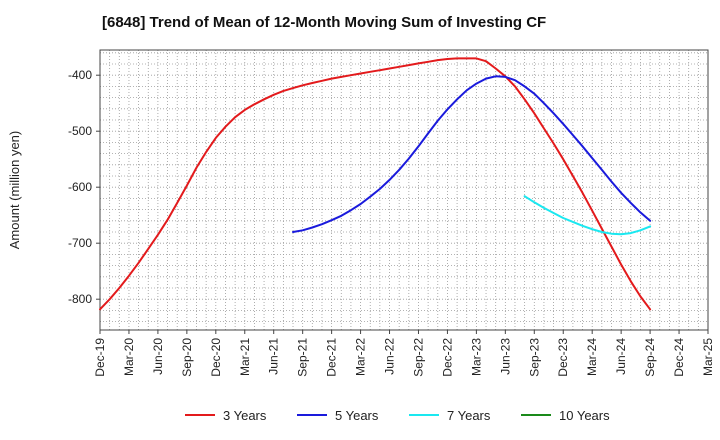 This screenshot has height=440, width=720. What do you see at coordinates (418, 357) in the screenshot?
I see `x-tick-label: Sep-22` at bounding box center [418, 357].